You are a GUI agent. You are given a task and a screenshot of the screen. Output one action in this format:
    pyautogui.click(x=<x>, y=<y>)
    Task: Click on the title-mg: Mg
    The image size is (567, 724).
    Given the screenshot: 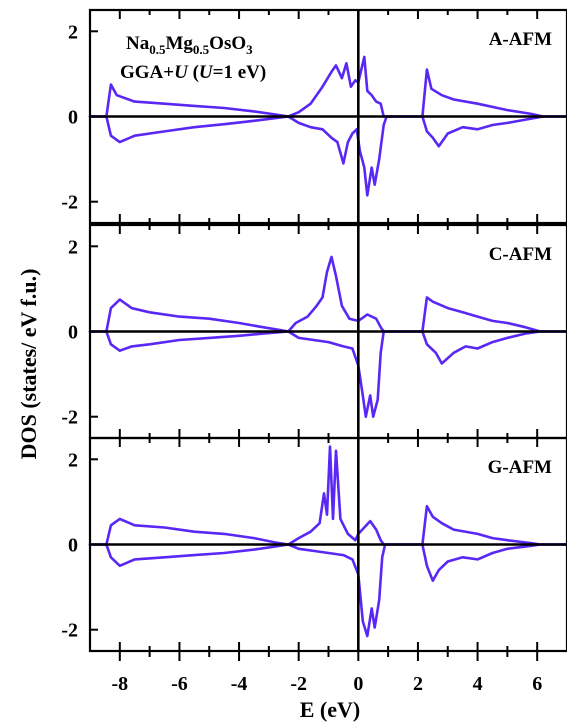 What is the action you would take?
    pyautogui.click(x=179, y=43)
    